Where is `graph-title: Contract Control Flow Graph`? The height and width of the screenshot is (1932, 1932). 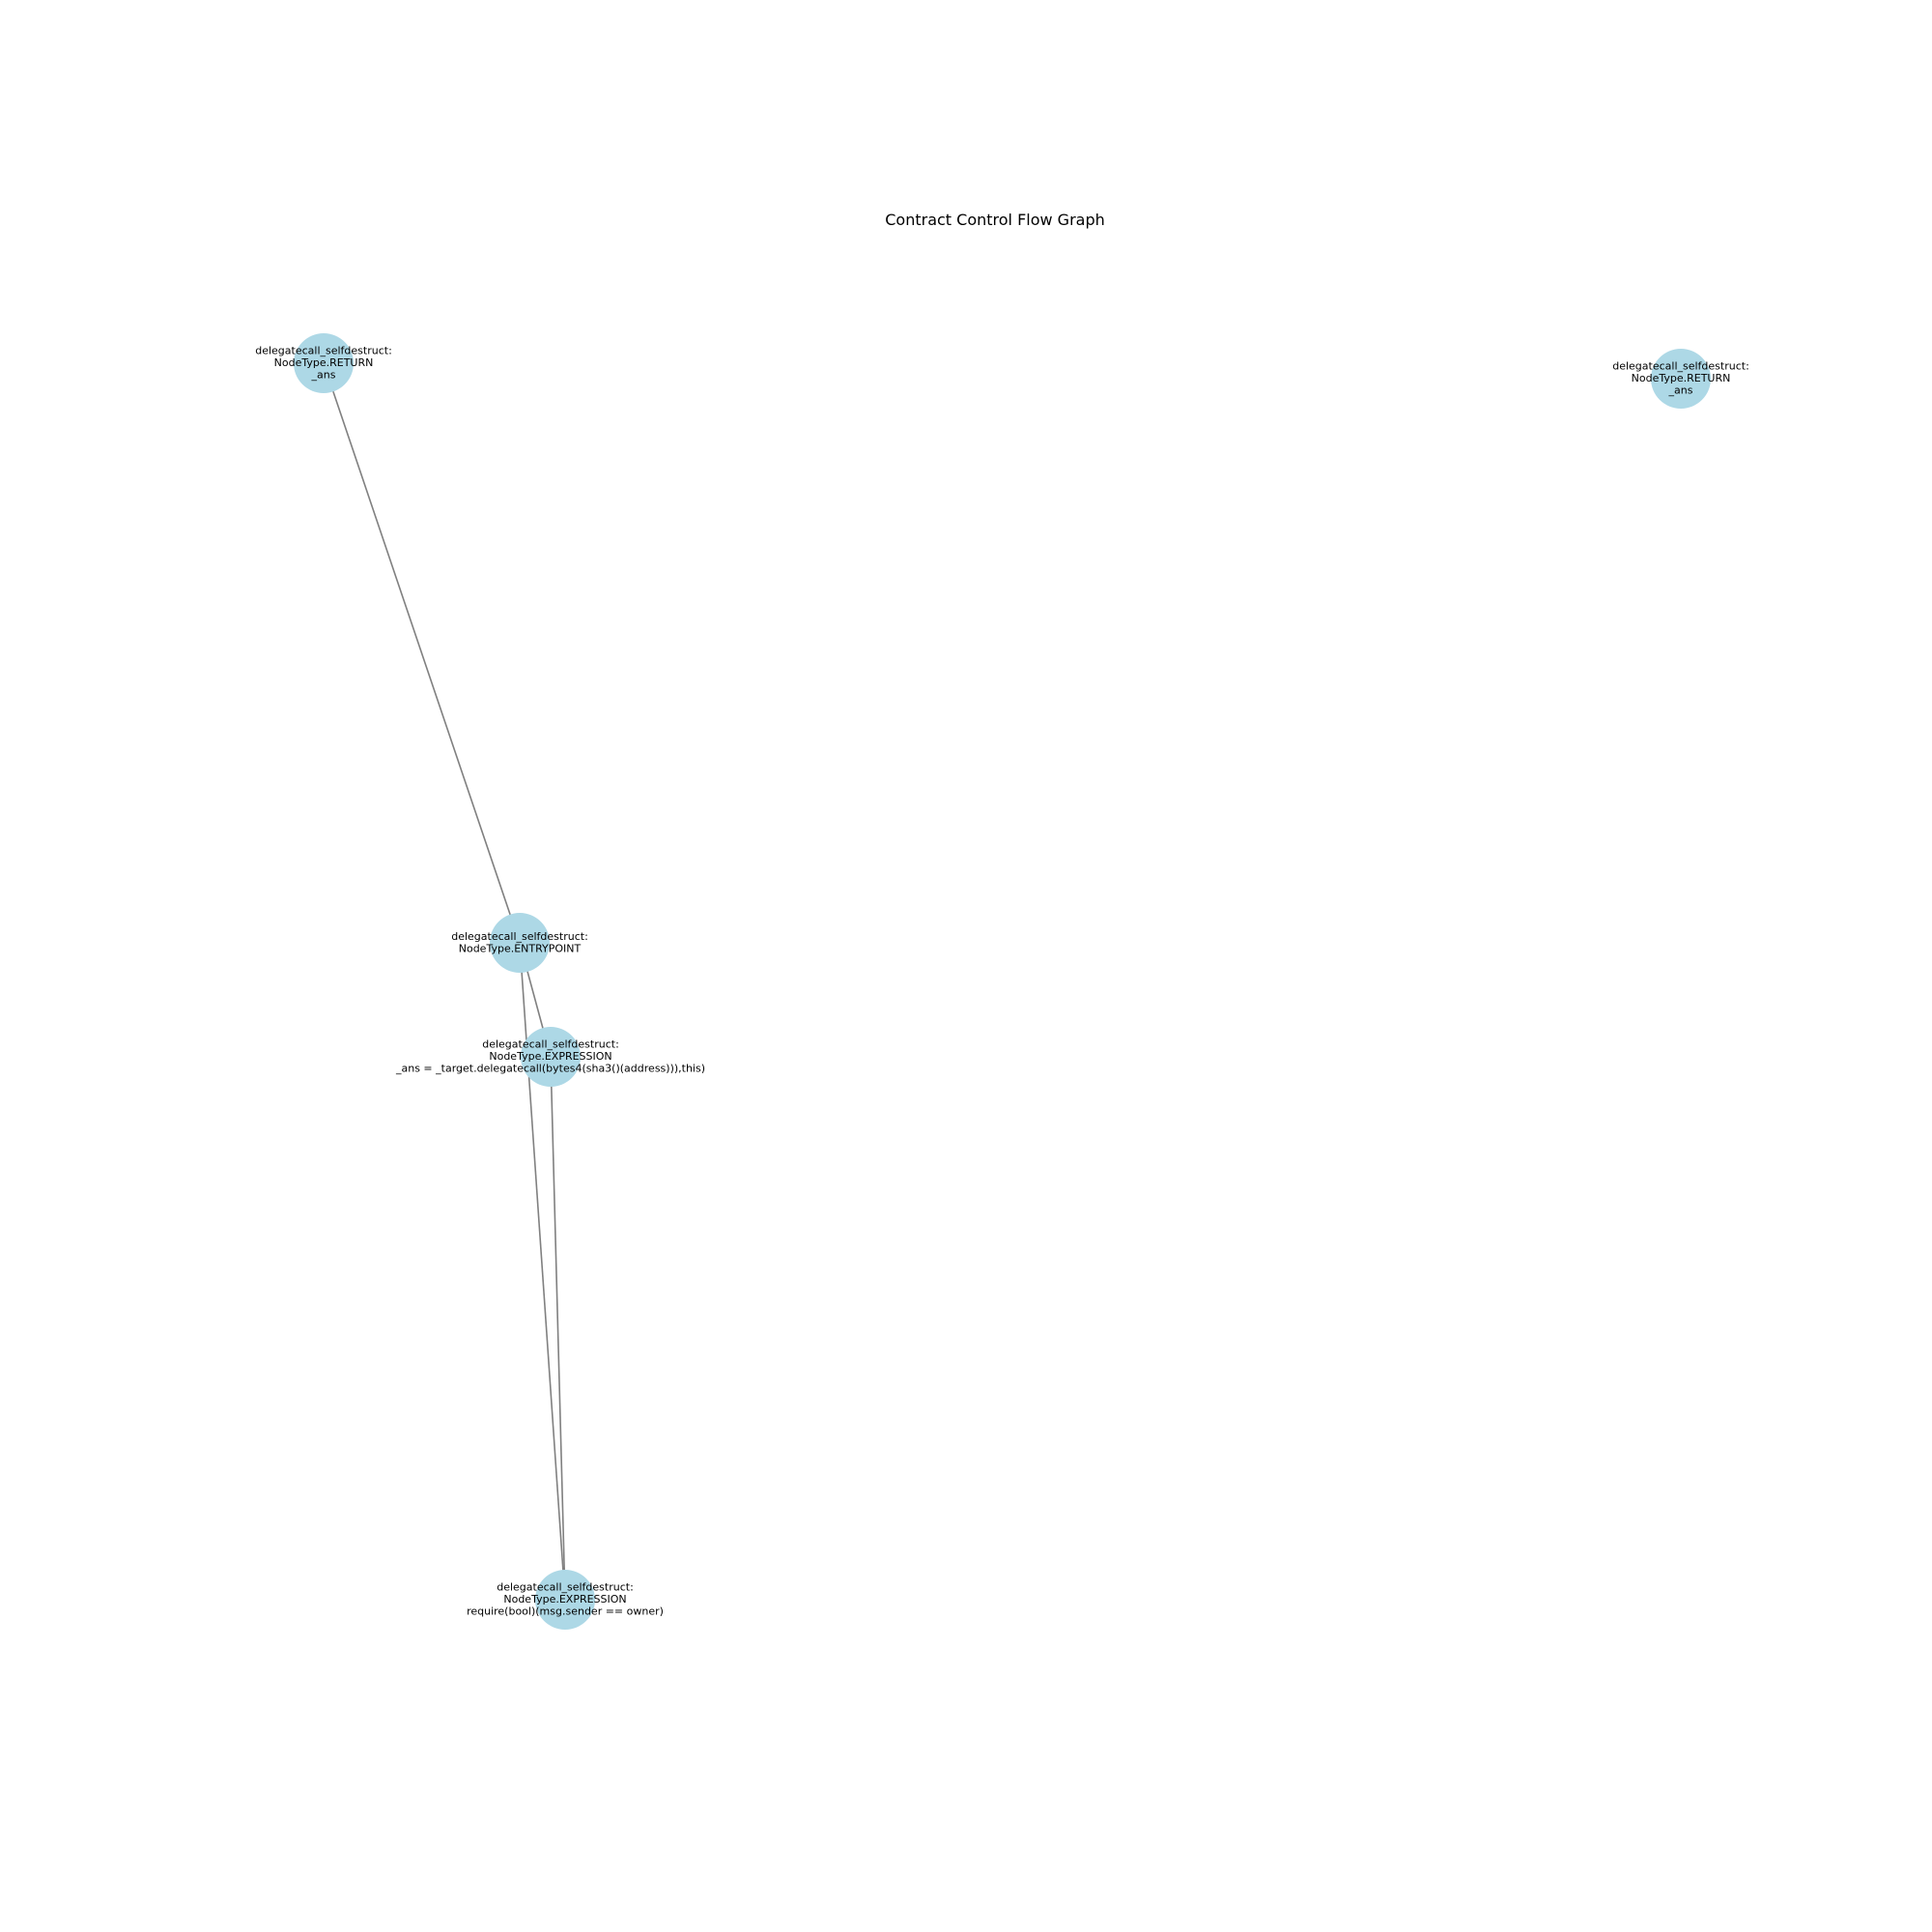
graph-title: Contract Control Flow Graph is located at coordinates (995, 220).